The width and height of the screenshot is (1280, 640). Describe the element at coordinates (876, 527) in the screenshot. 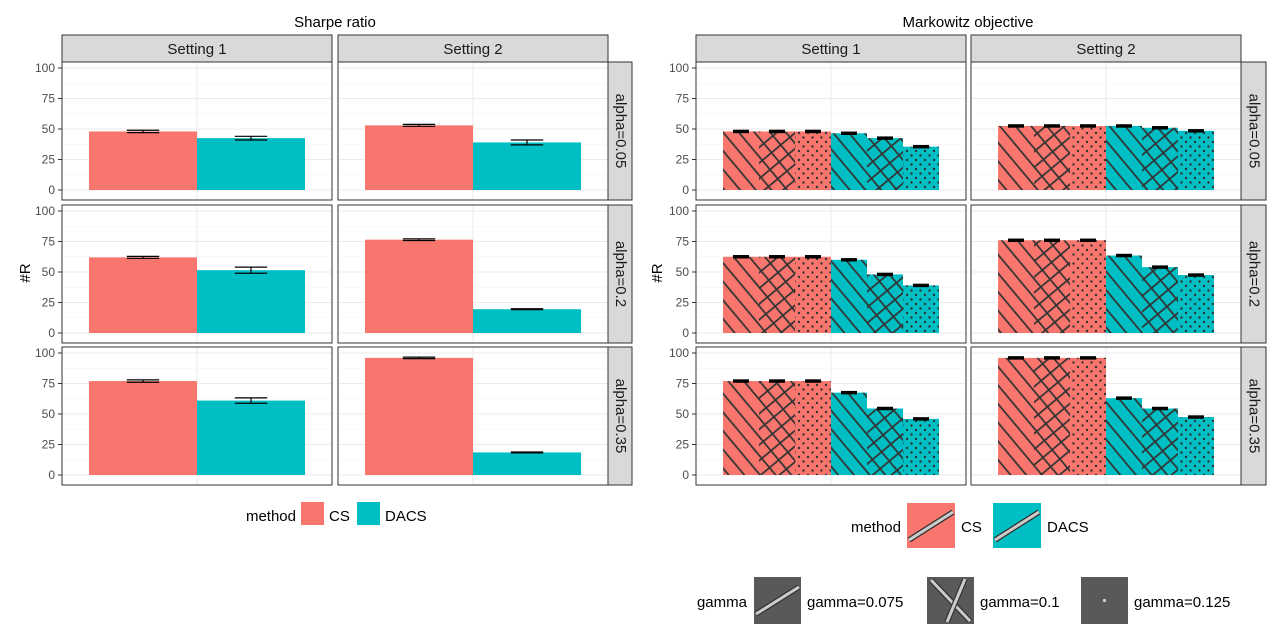

I see `legend-title: method` at that location.